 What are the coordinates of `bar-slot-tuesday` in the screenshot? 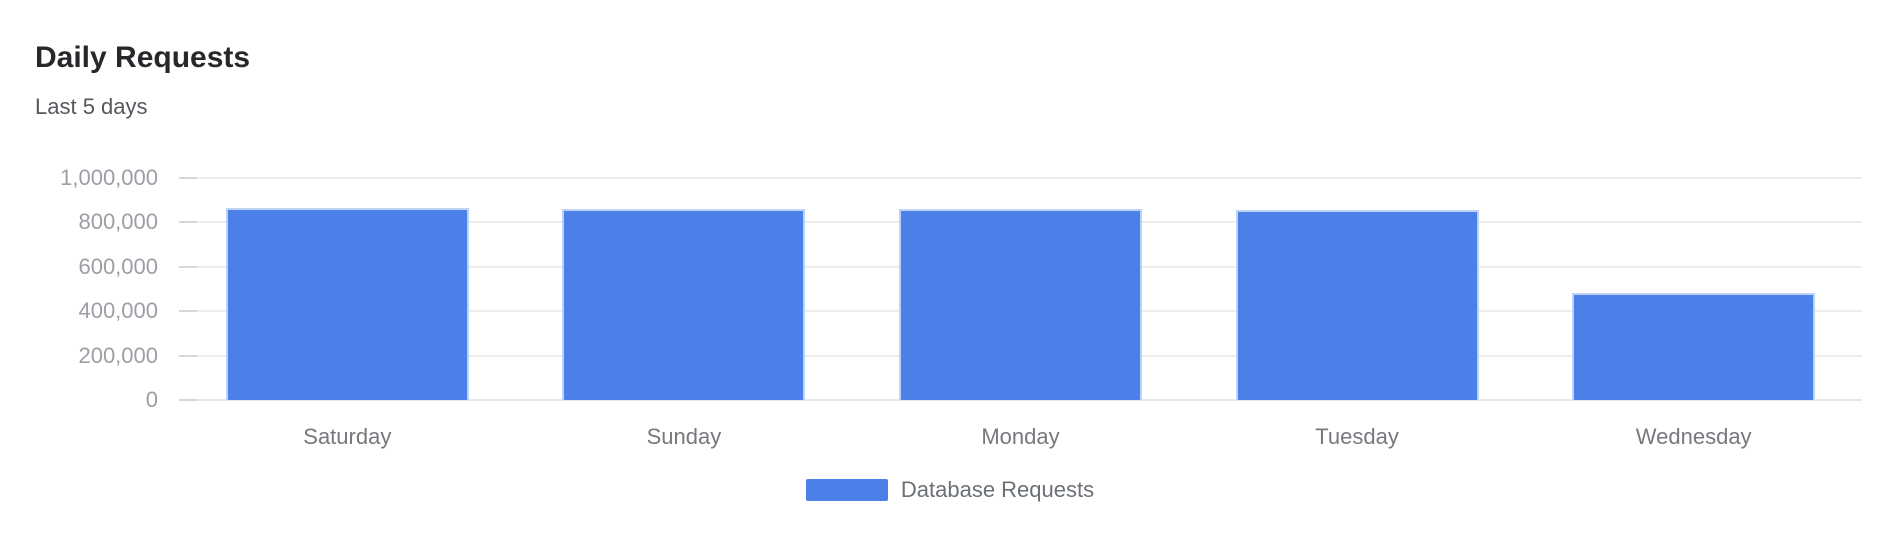 It's located at (1357, 289).